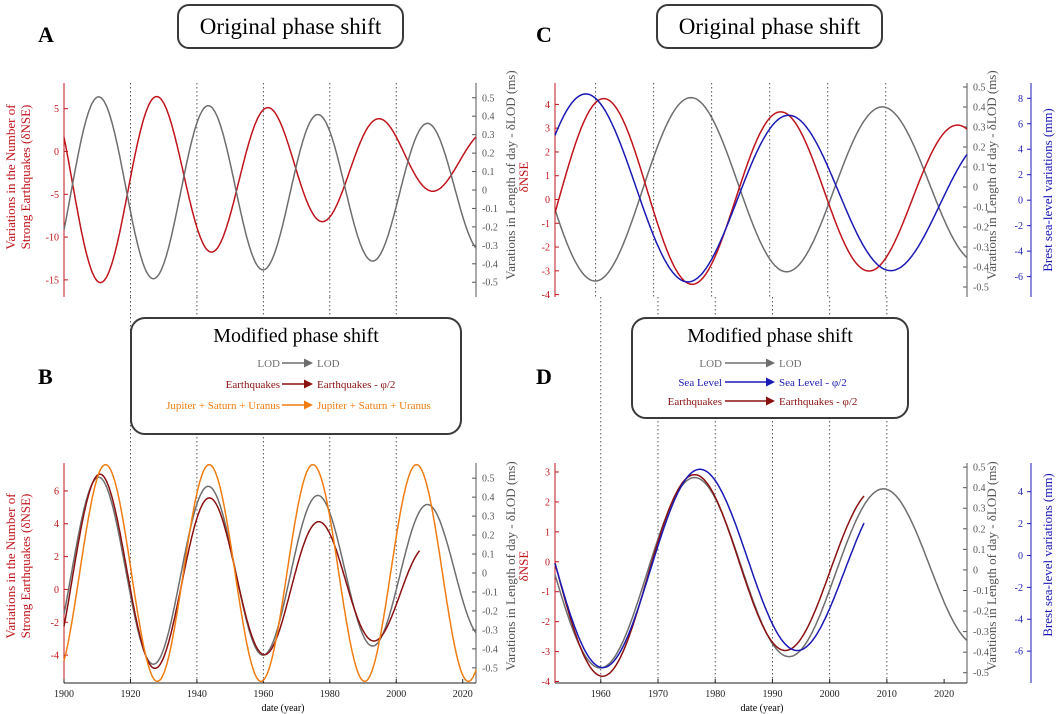 This screenshot has width=1059, height=714. Describe the element at coordinates (488, 517) in the screenshot. I see `lod-tick-label-b: 0.3` at that location.